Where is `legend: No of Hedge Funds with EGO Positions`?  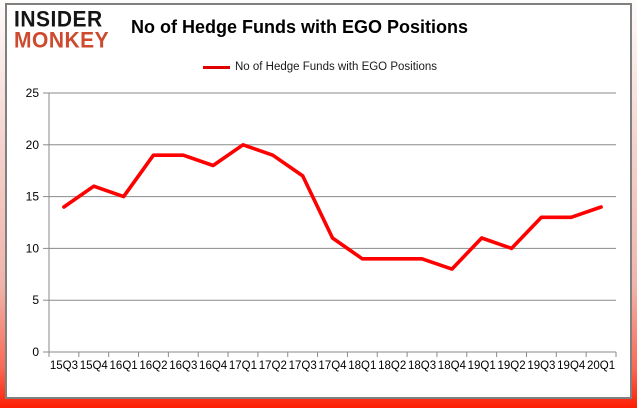
legend: No of Hedge Funds with EGO Positions is located at coordinates (320, 67).